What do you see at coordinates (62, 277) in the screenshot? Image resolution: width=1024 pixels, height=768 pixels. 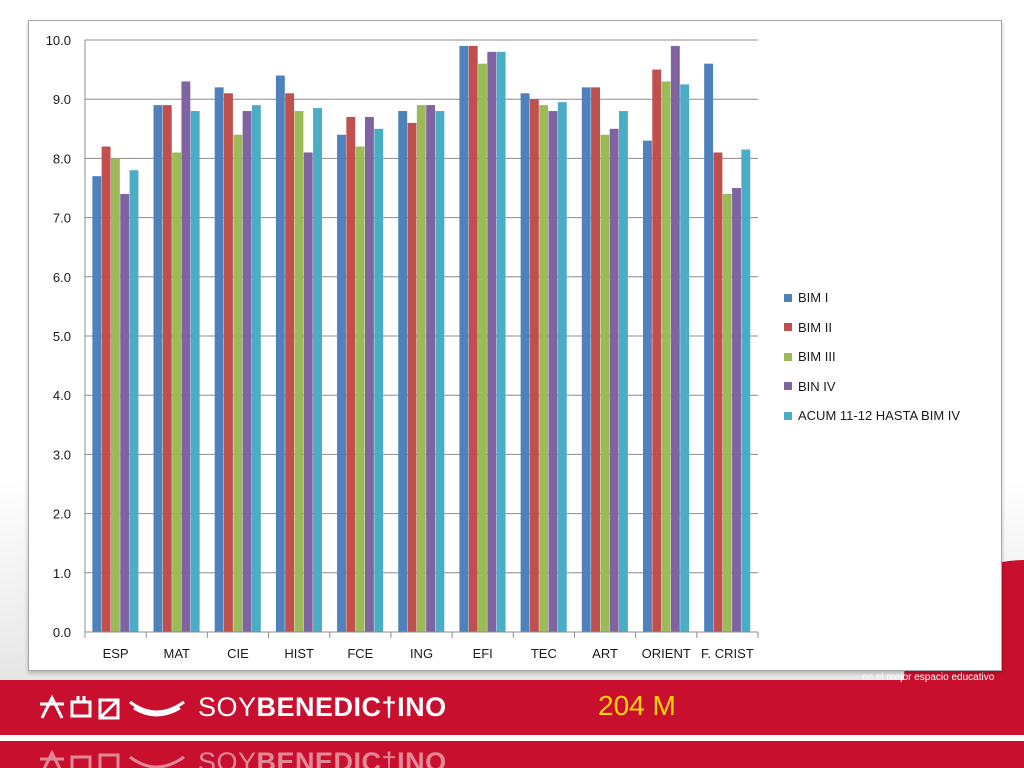 I see `y-tick-label: 6.0` at bounding box center [62, 277].